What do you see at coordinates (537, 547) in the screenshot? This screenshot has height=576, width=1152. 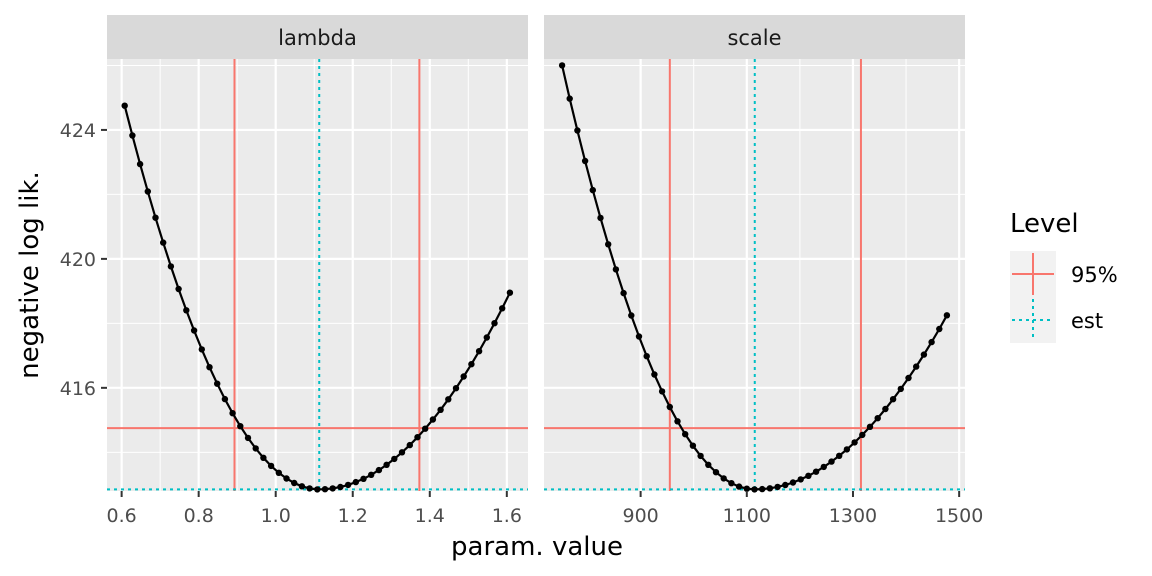 I see `x-axis-title: param. value` at bounding box center [537, 547].